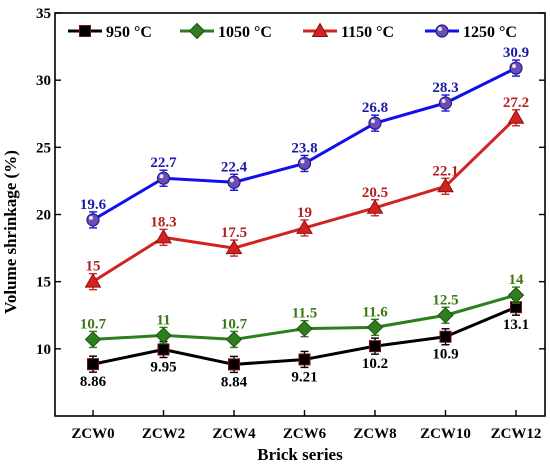 The image size is (550, 465). Describe the element at coordinates (234, 382) in the screenshot. I see `data-label: 8.84` at that location.